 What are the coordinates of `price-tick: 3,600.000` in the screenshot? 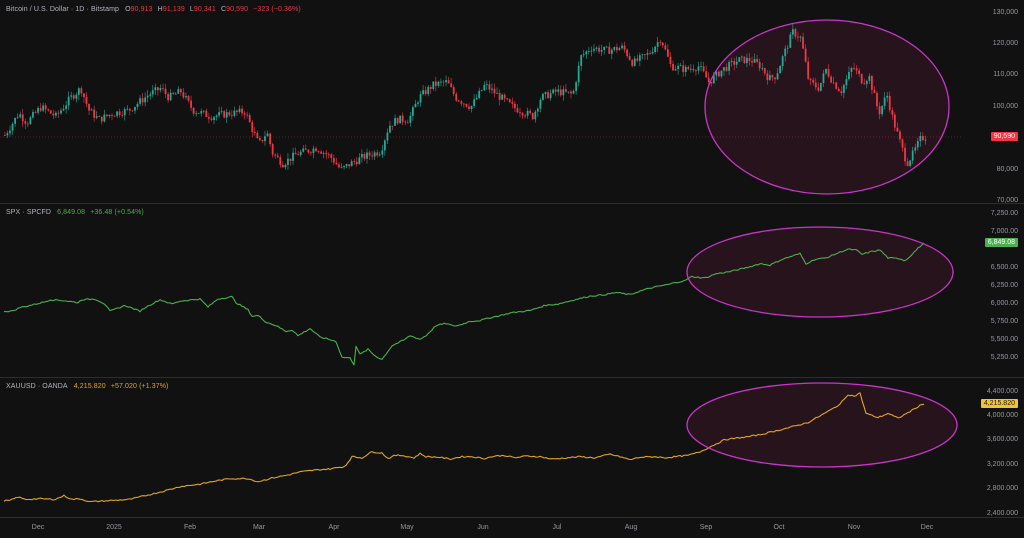 It's located at (1002, 439).